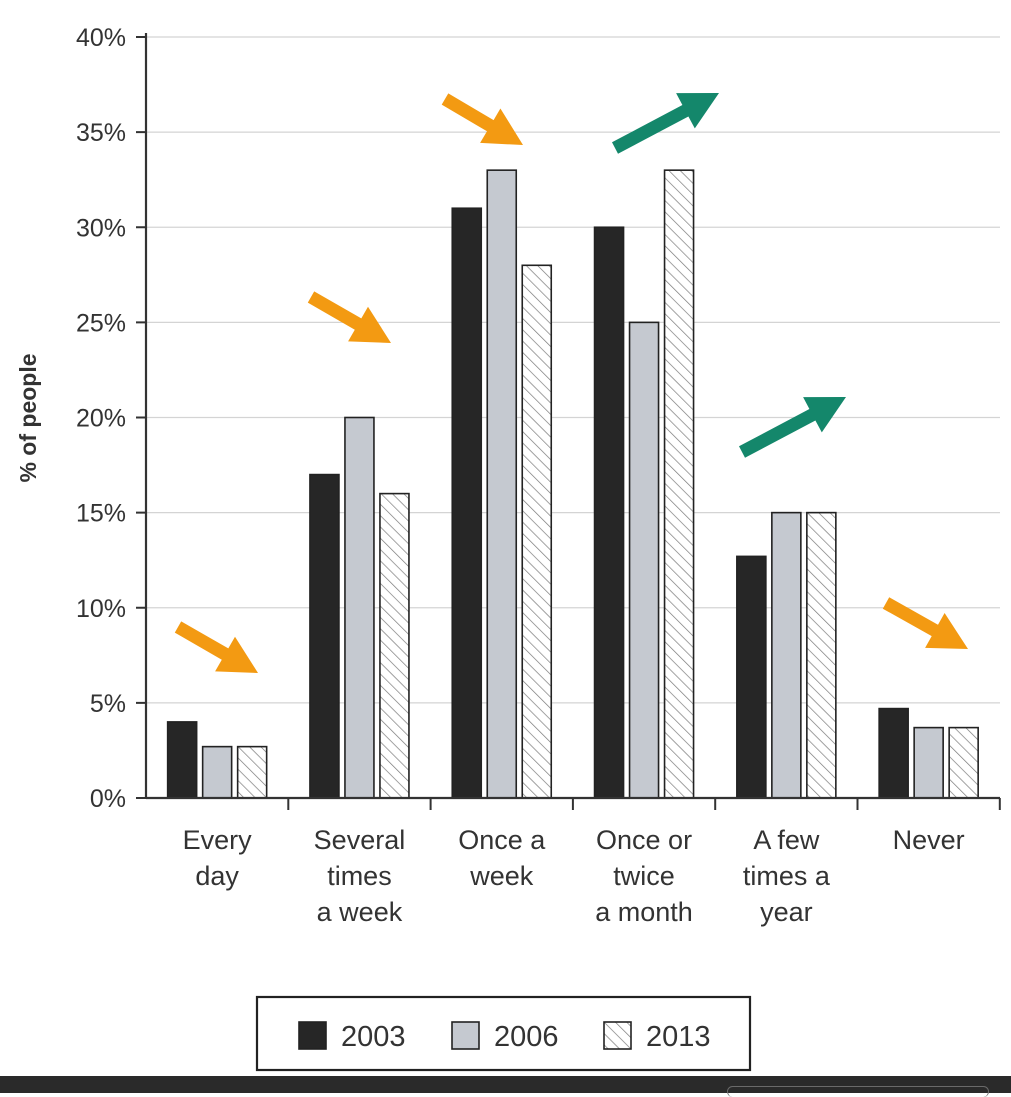 The width and height of the screenshot is (1011, 1097). I want to click on y-tick-label: 15%, so click(101, 514).